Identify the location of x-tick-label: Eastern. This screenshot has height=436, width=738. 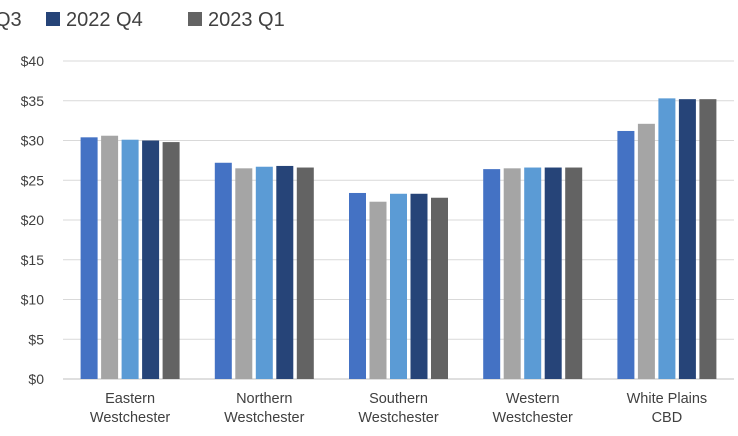
(130, 399).